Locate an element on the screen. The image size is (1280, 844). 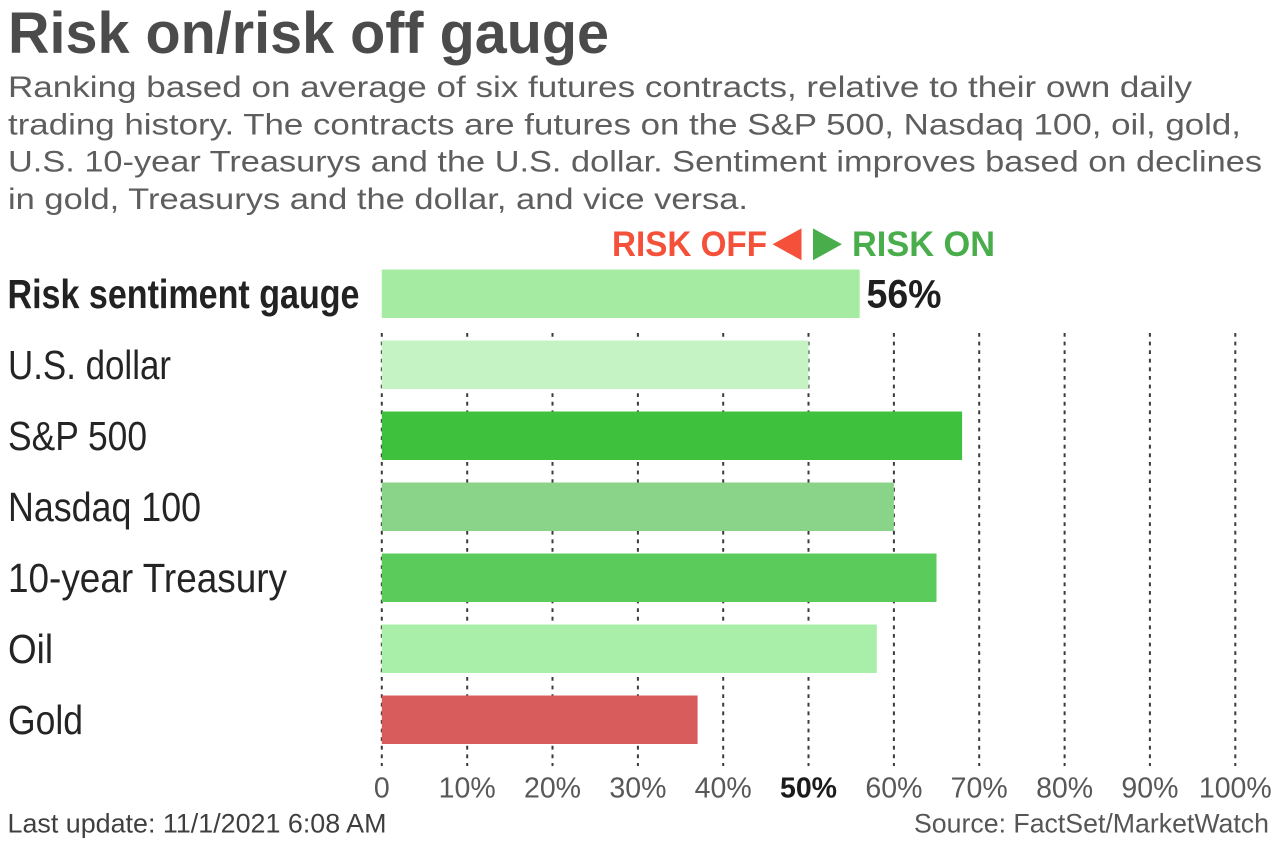
svg-text: RISK OFF is located at coordinates (689, 244).